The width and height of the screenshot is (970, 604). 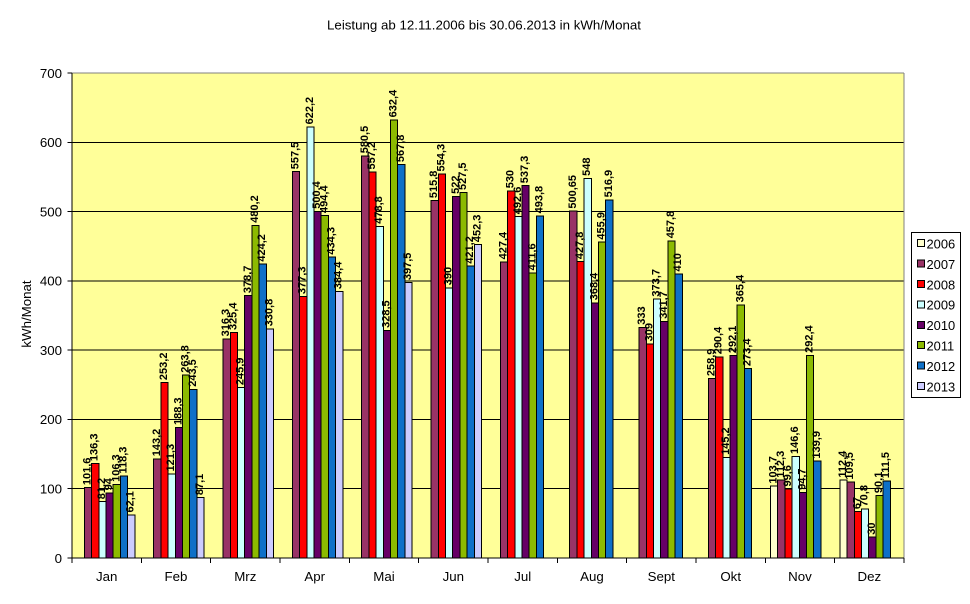 I want to click on svg-text: Jun, so click(x=453, y=576).